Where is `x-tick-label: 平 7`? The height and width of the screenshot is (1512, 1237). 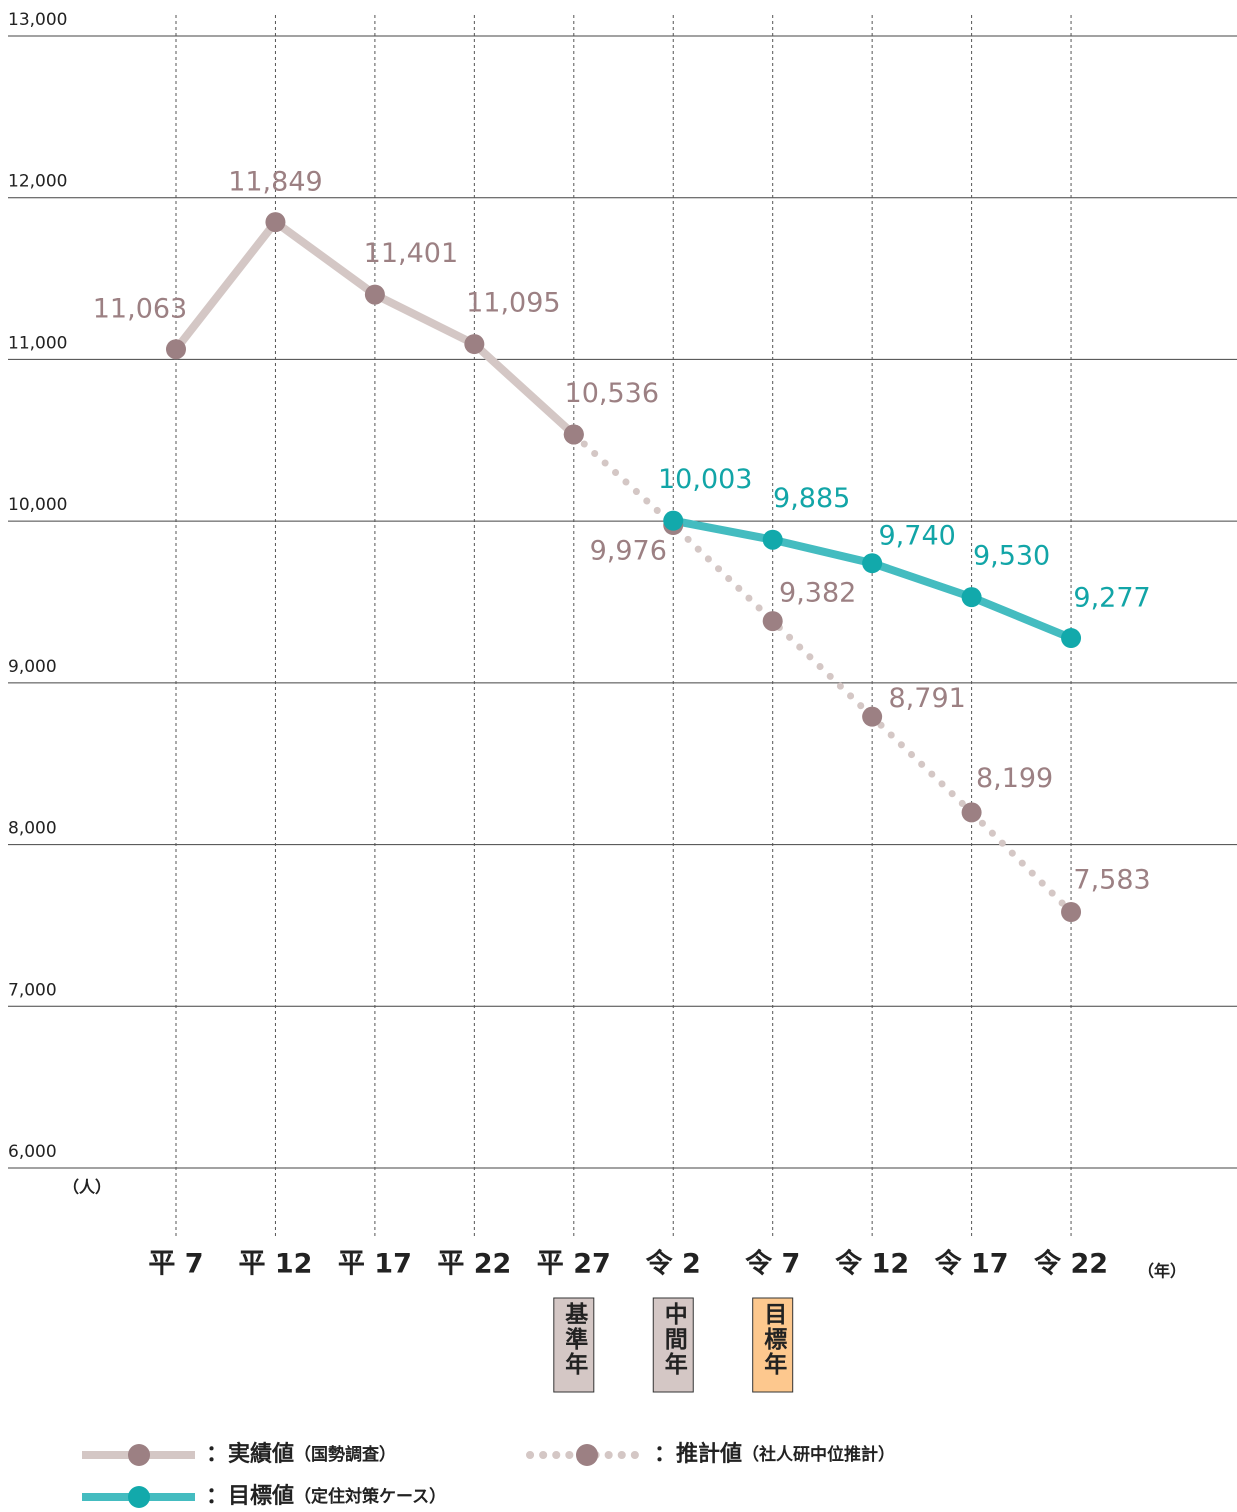
x-tick-label: 平 7 is located at coordinates (175, 1264).